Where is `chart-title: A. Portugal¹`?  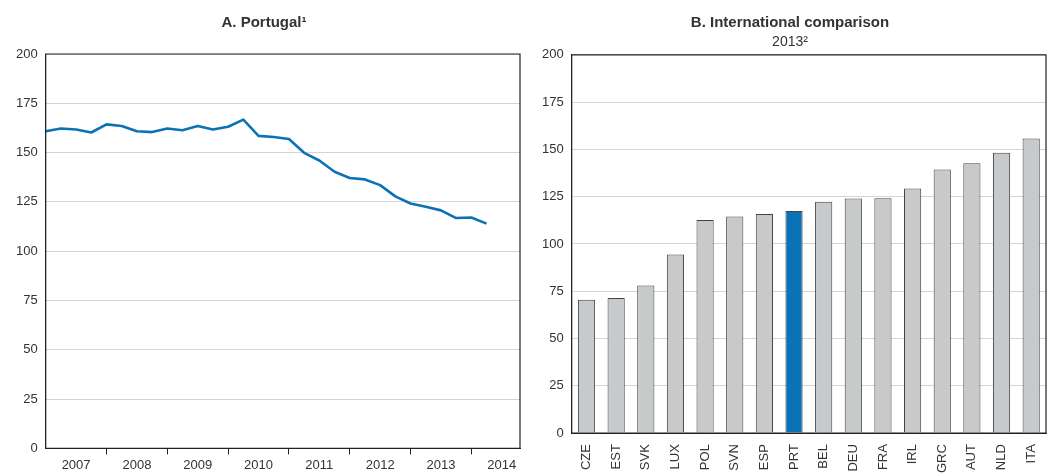
chart-title: A. Portugal¹ is located at coordinates (264, 22).